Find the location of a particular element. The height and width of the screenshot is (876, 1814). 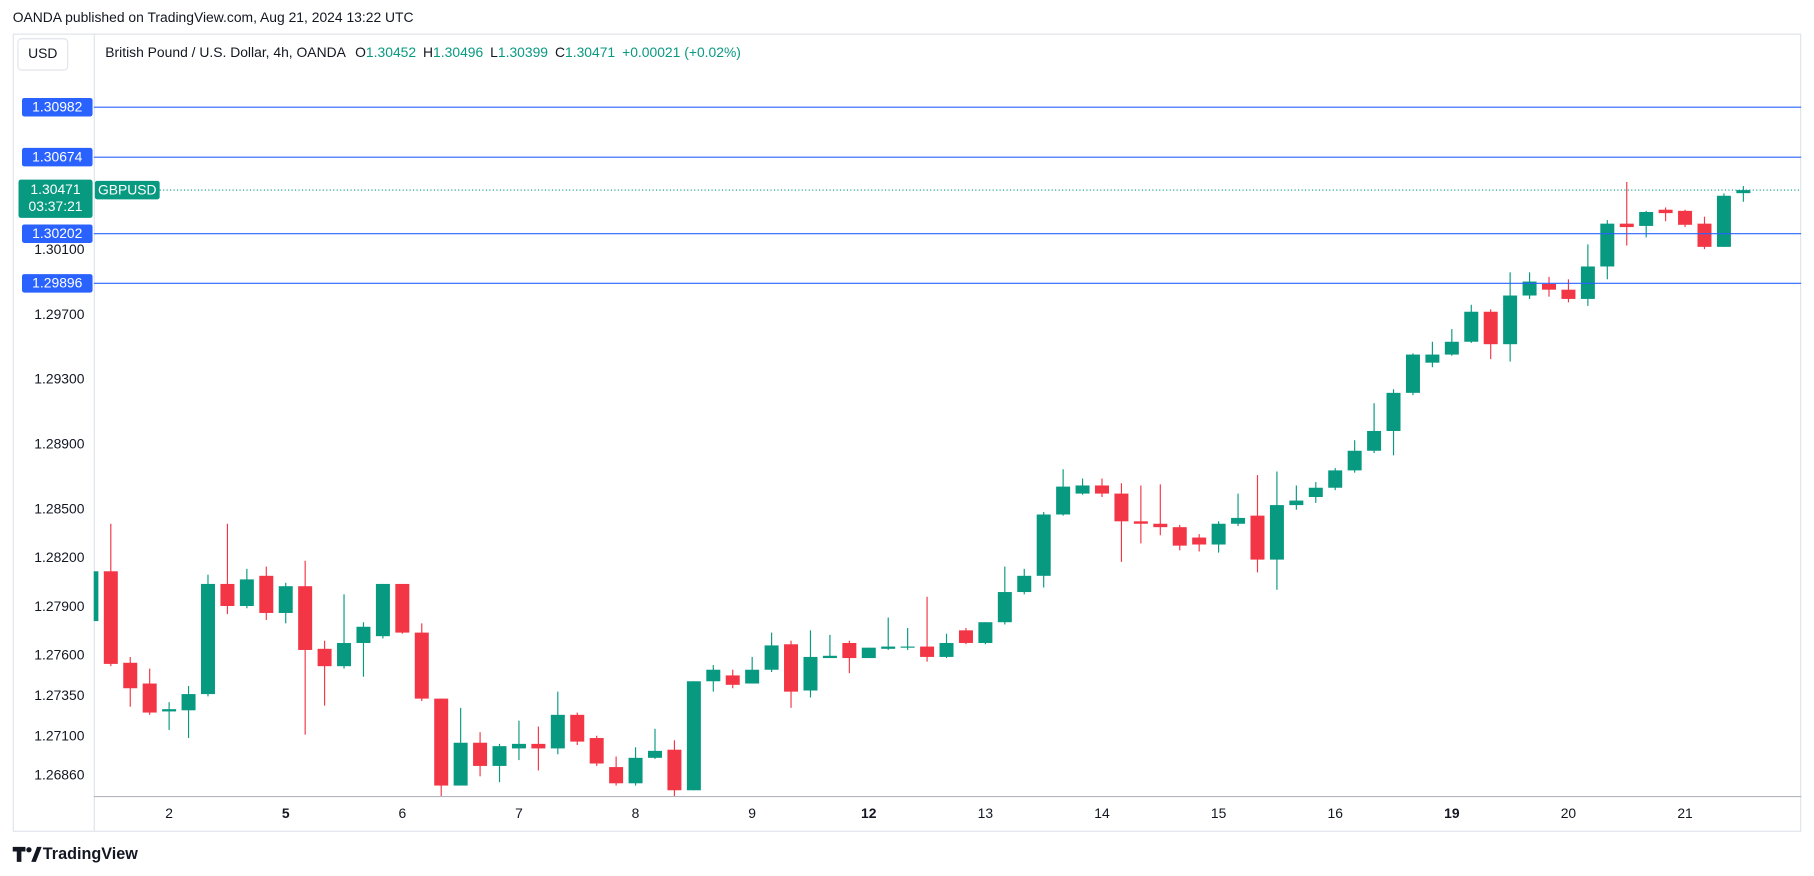

legend-value: 1.30496 is located at coordinates (458, 52).